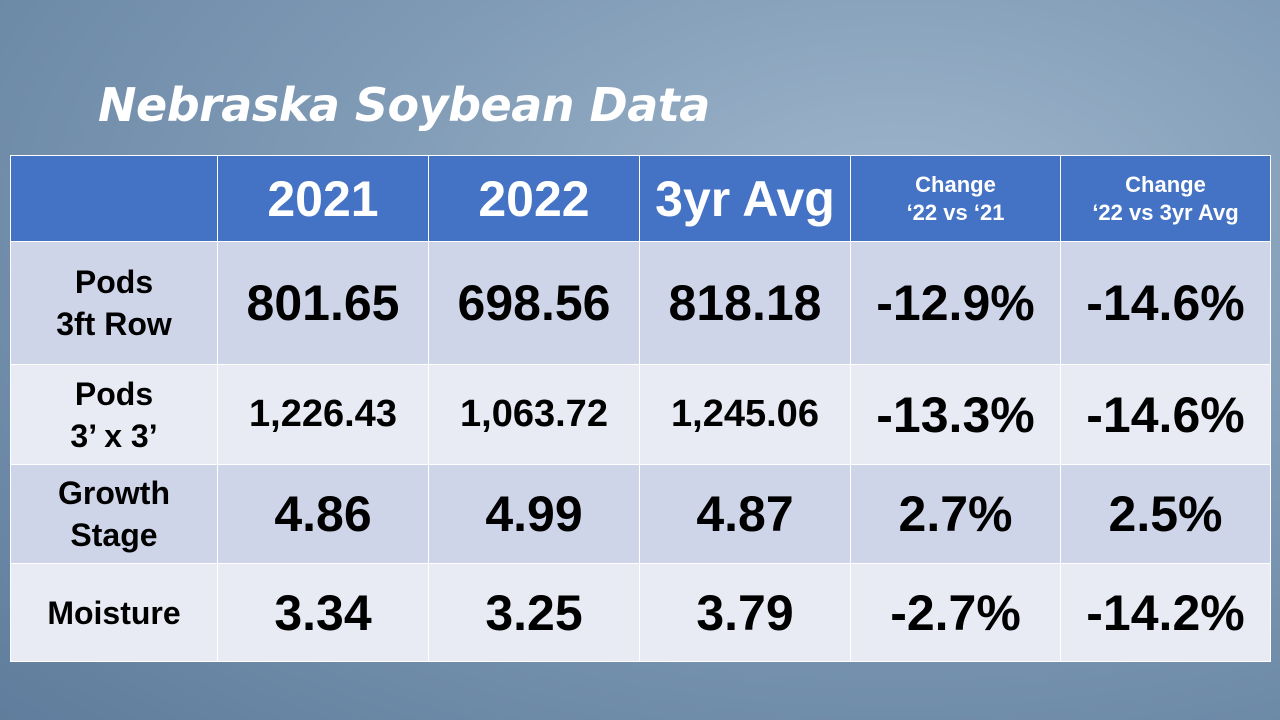  I want to click on cell-text: 4.86, so click(323, 514).